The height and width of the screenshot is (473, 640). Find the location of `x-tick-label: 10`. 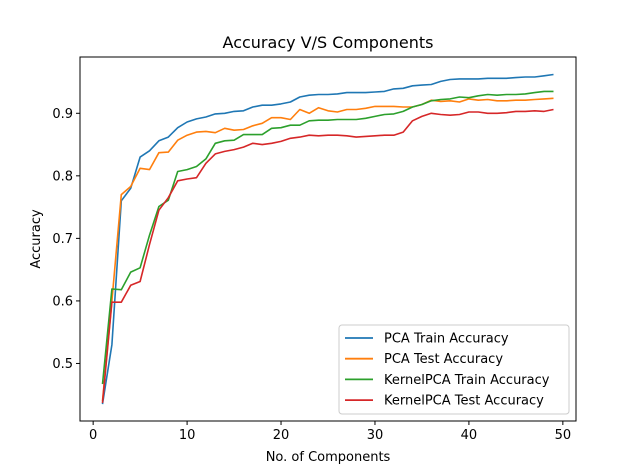

x-tick-label: 10 is located at coordinates (187, 435).